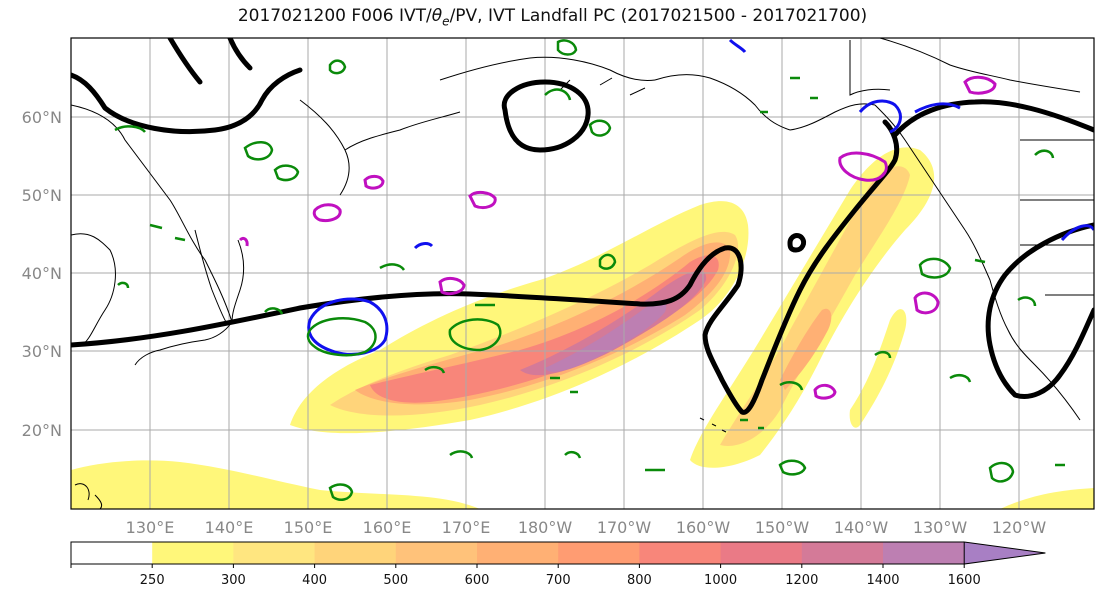 The width and height of the screenshot is (1105, 603). Describe the element at coordinates (964, 580) in the screenshot. I see `colorbar-tick-label: 1600` at that location.